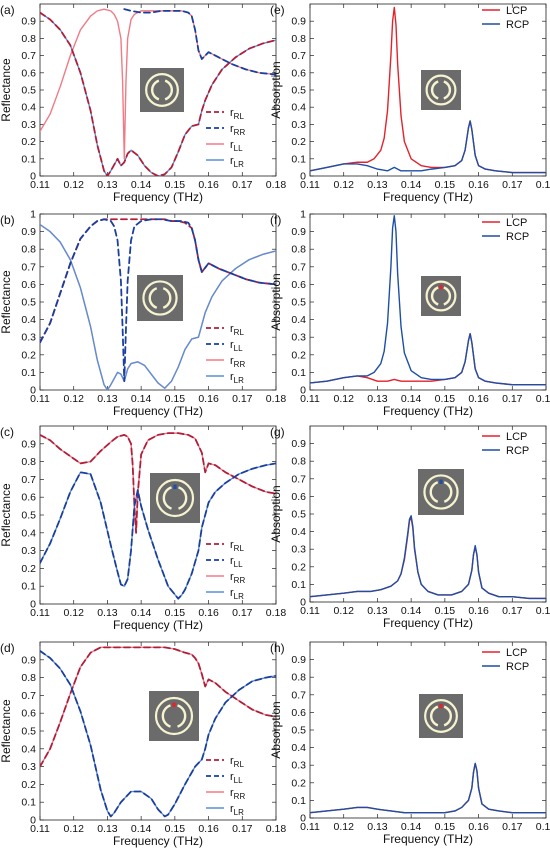 The width and height of the screenshot is (550, 853). Describe the element at coordinates (276, 513) in the screenshot. I see `y-axis-label: Absorption` at that location.